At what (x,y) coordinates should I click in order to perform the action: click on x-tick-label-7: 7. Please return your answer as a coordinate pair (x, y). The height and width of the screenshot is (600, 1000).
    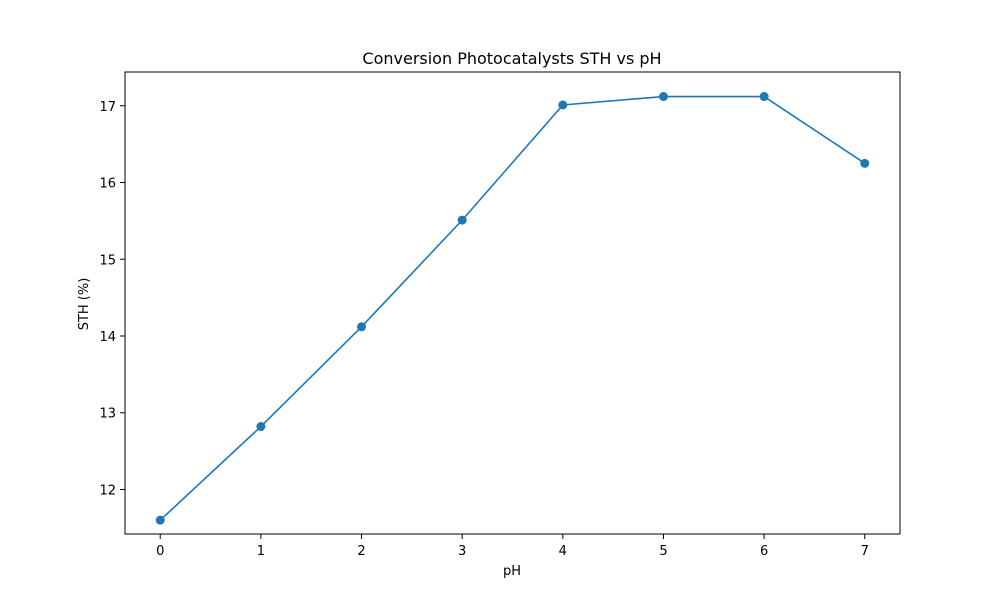
    Looking at the image, I should click on (865, 551).